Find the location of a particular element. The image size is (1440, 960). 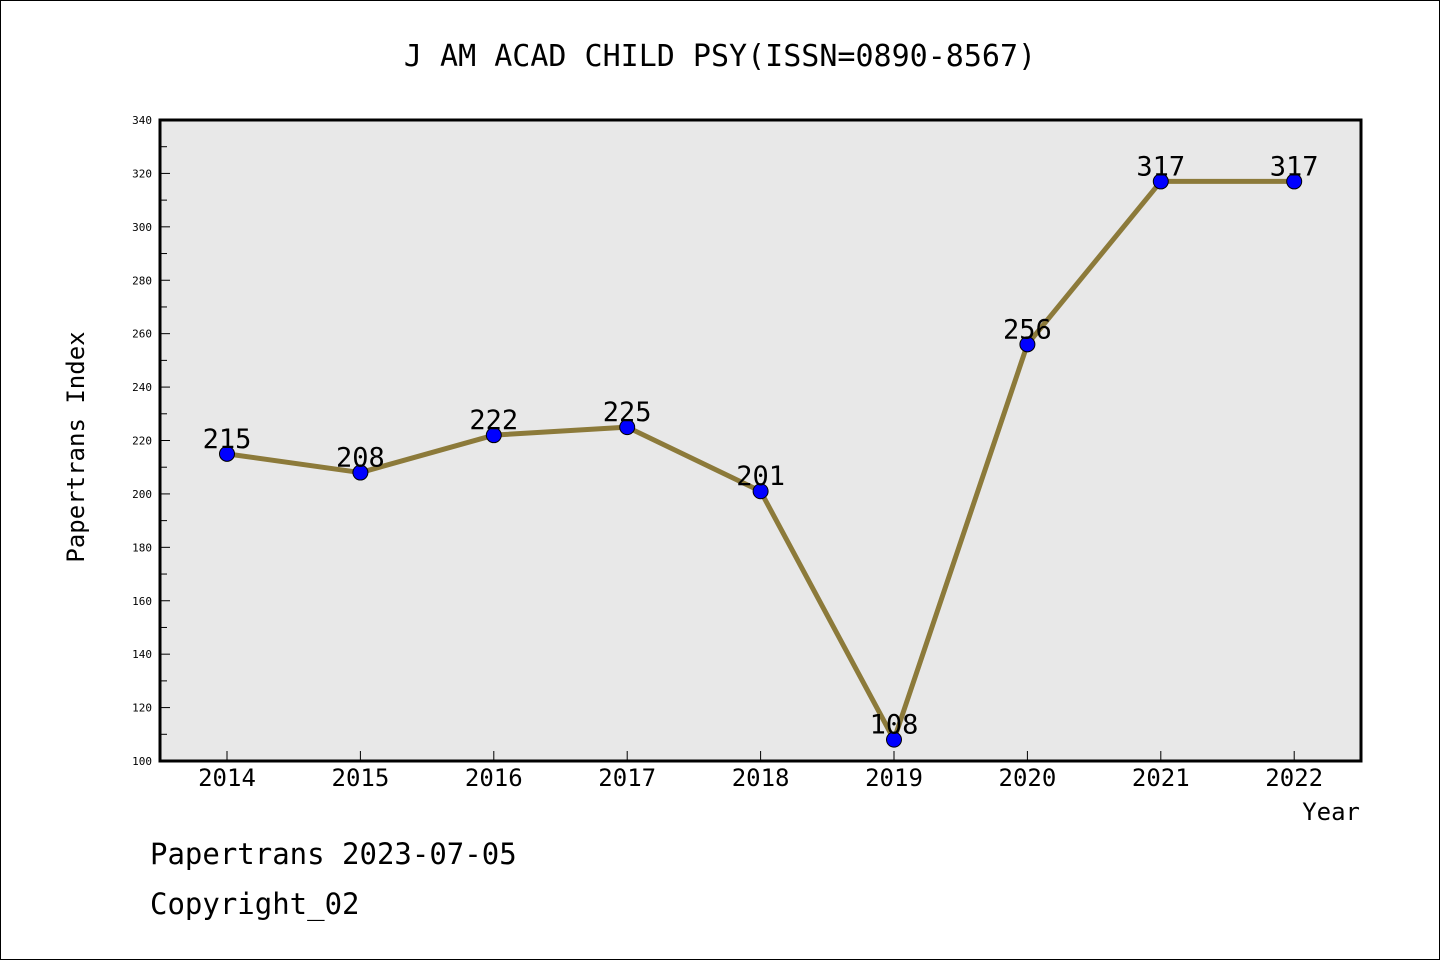

x-tick-label: 2020 is located at coordinates (1028, 778).